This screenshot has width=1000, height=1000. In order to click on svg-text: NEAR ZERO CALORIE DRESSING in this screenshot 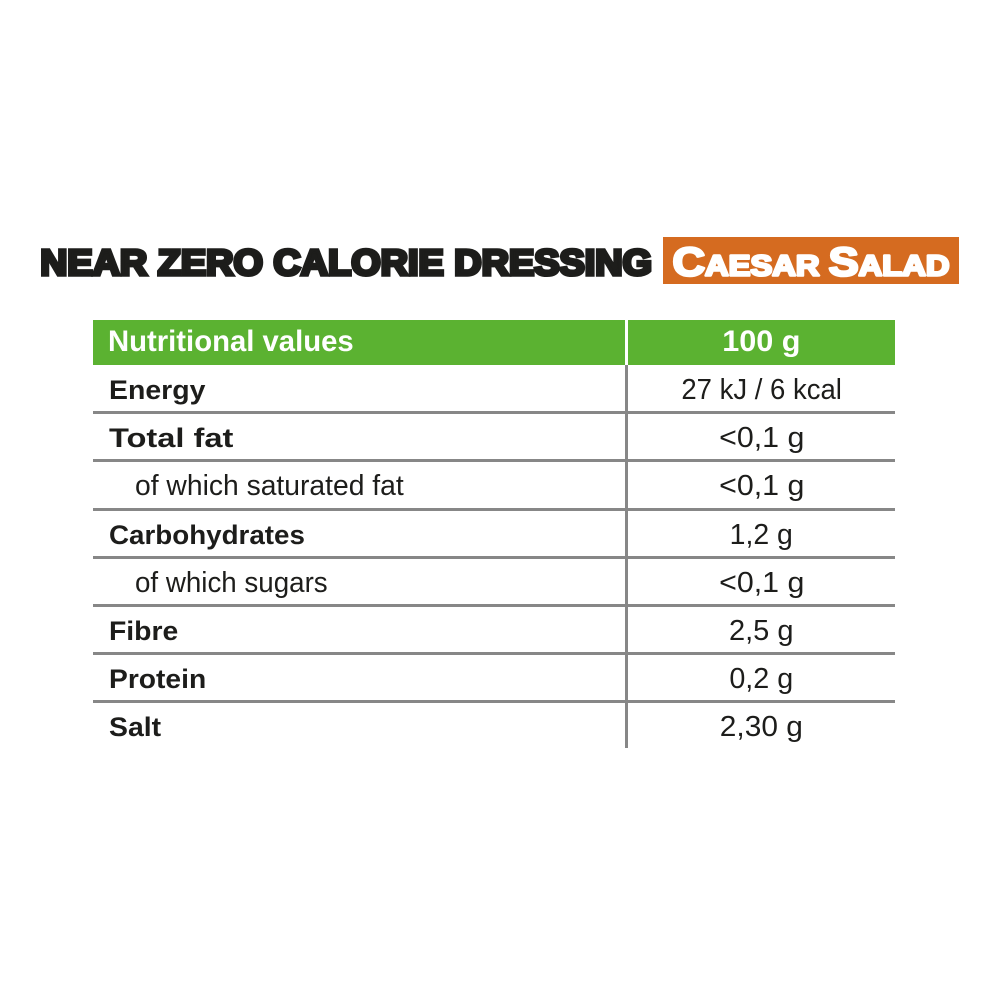, I will do `click(346, 262)`.